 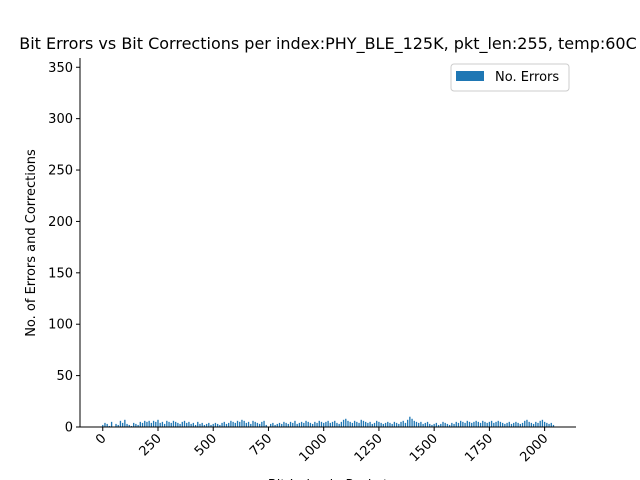 What do you see at coordinates (424, 448) in the screenshot?
I see `x-tick-label: 1500` at bounding box center [424, 448].